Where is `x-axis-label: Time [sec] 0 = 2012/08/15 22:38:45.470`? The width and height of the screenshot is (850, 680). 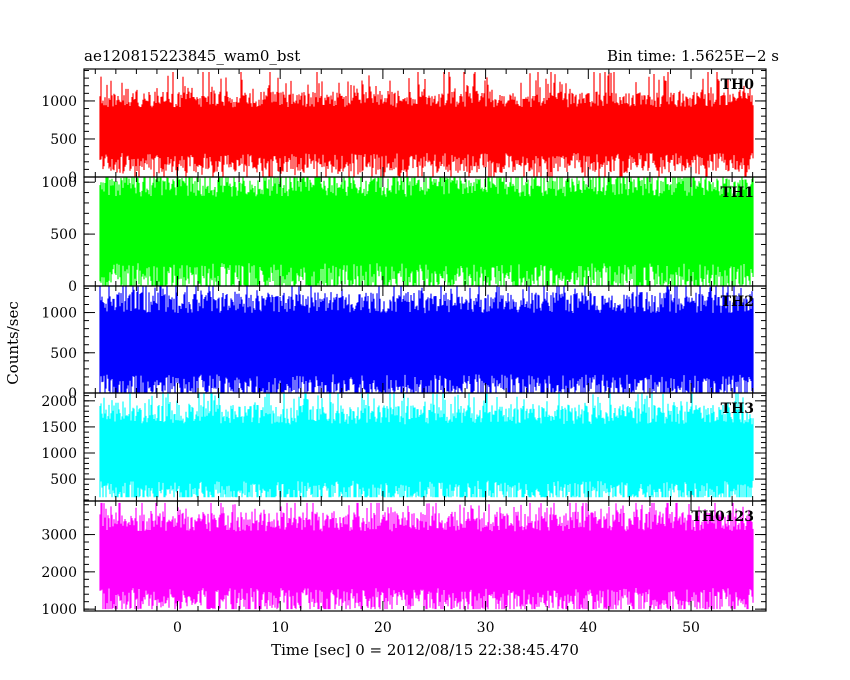 x-axis-label: Time [sec] 0 = 2012/08/15 22:38:45.470 is located at coordinates (425, 650).